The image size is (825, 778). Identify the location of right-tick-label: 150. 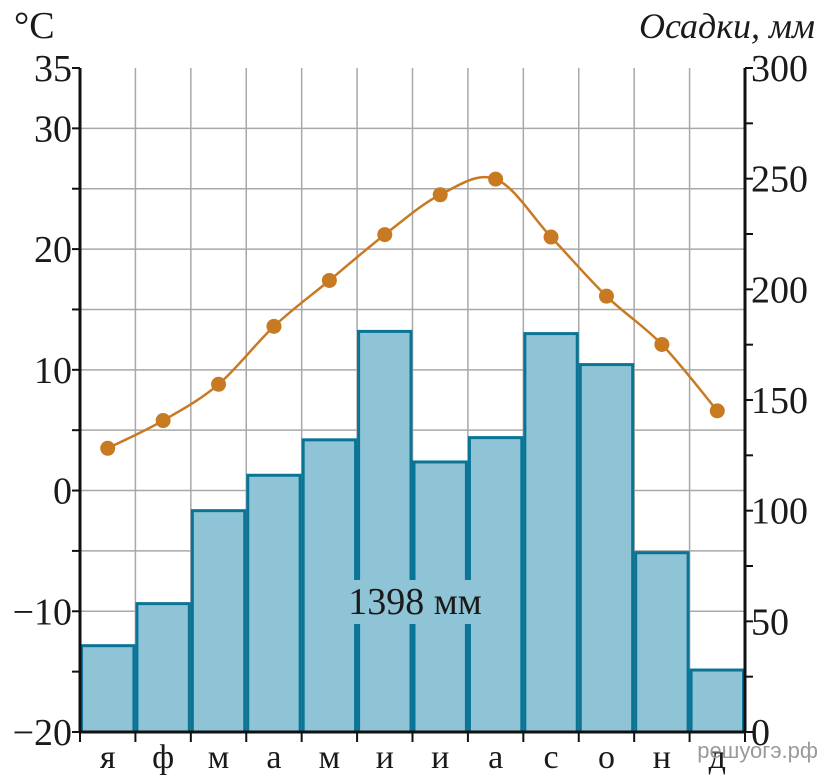
(779, 401).